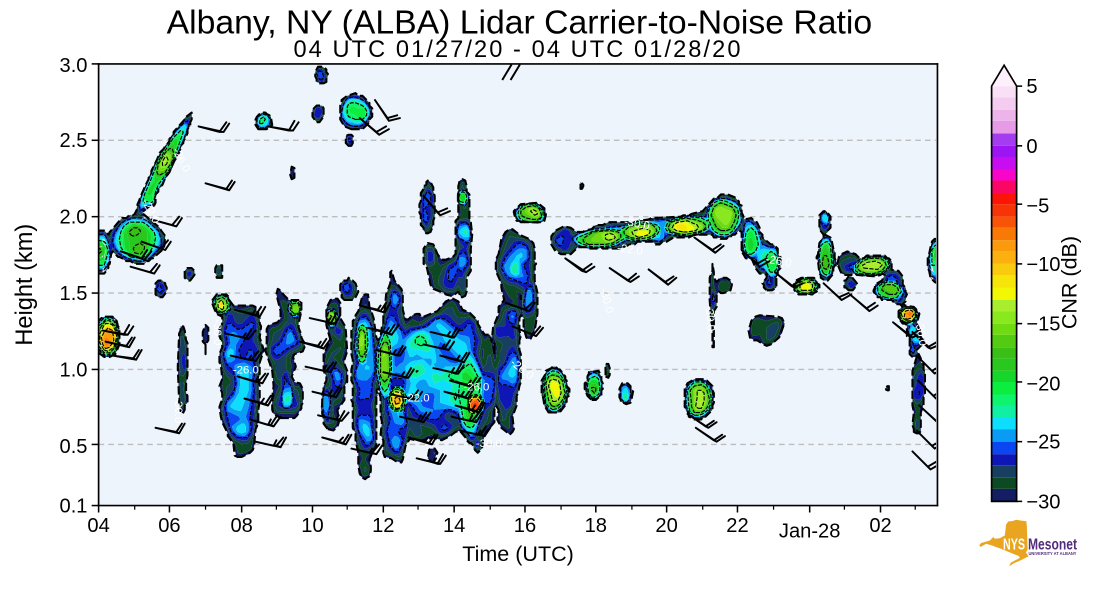 The width and height of the screenshot is (1093, 600). Describe the element at coordinates (74, 66) in the screenshot. I see `svg-text: 3.0` at that location.